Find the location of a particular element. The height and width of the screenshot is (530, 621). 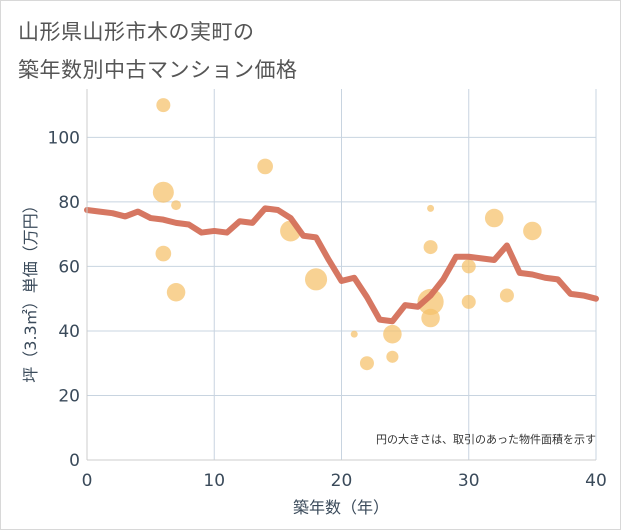

y-tick-label: 100 is located at coordinates (64, 138).